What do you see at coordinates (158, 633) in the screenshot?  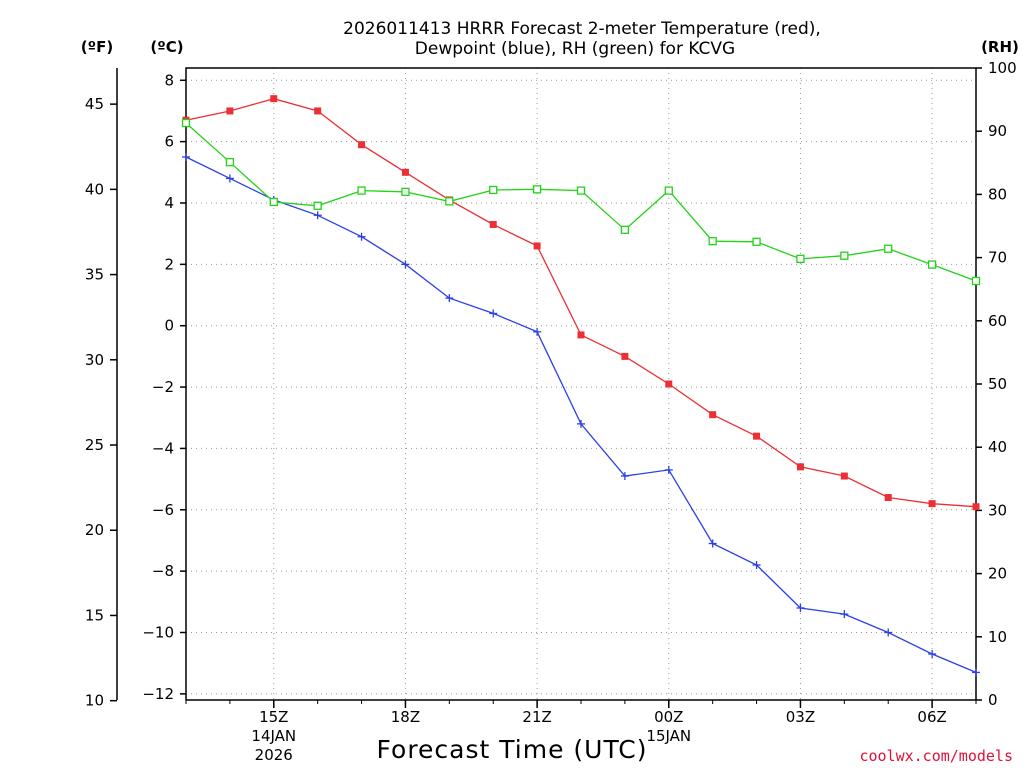 I see `celsius-tick-label: −10` at bounding box center [158, 633].